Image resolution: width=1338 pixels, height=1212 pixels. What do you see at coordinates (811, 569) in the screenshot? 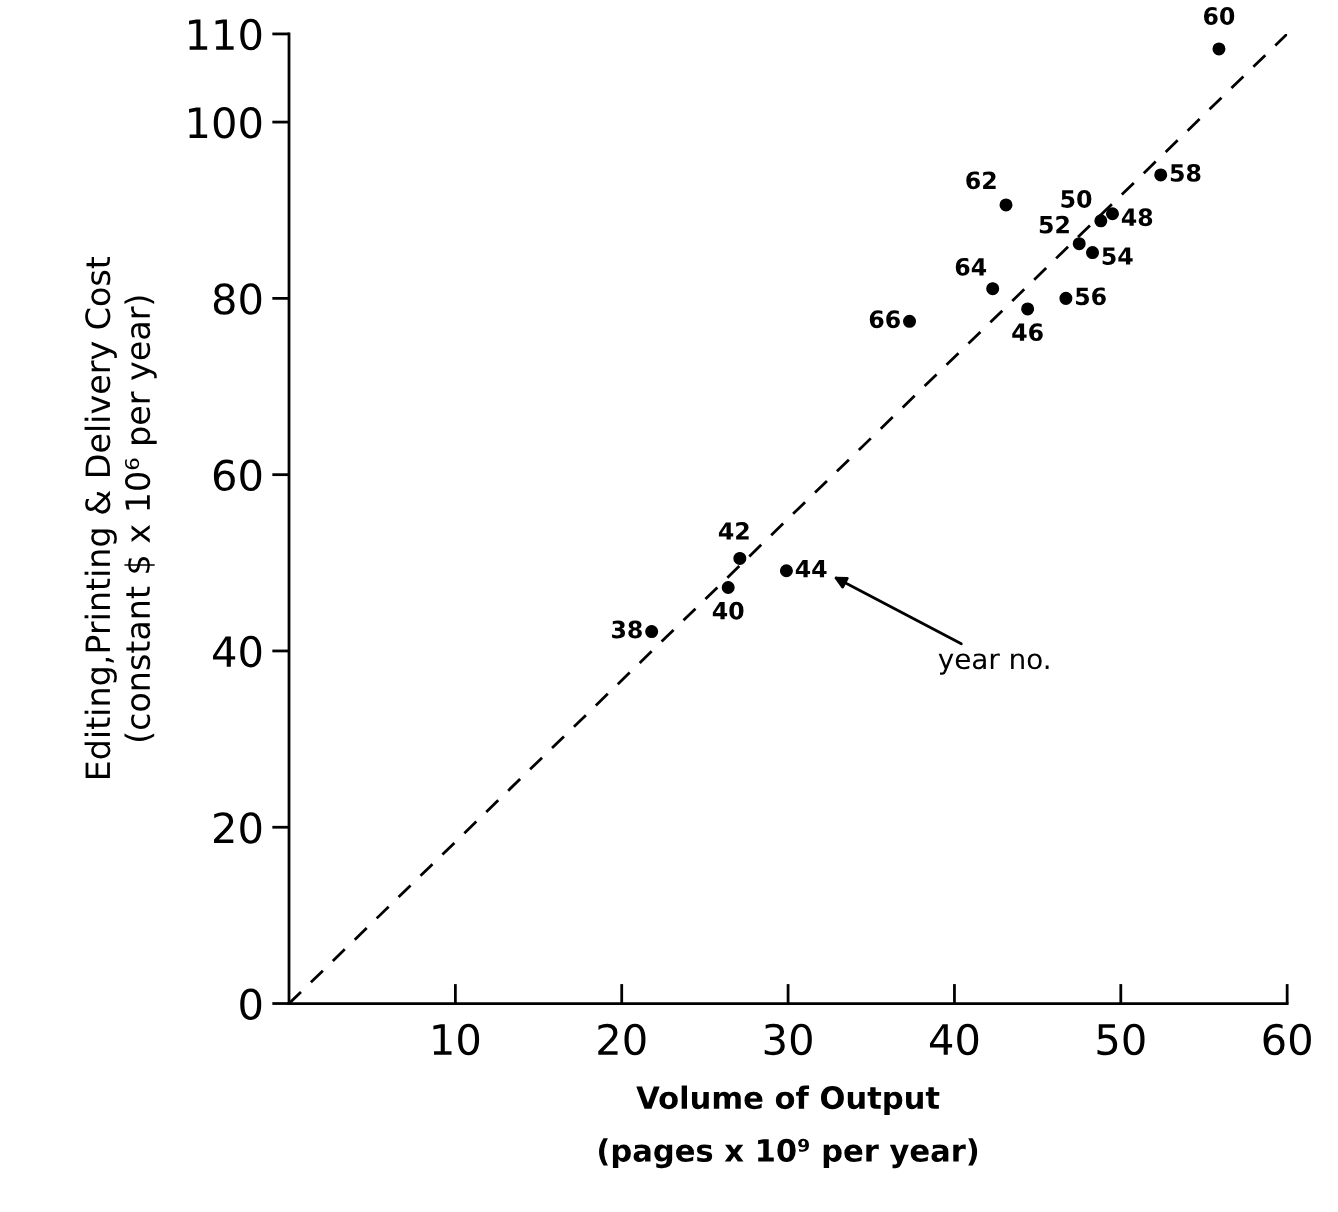
I see `annotation: 44` at bounding box center [811, 569].